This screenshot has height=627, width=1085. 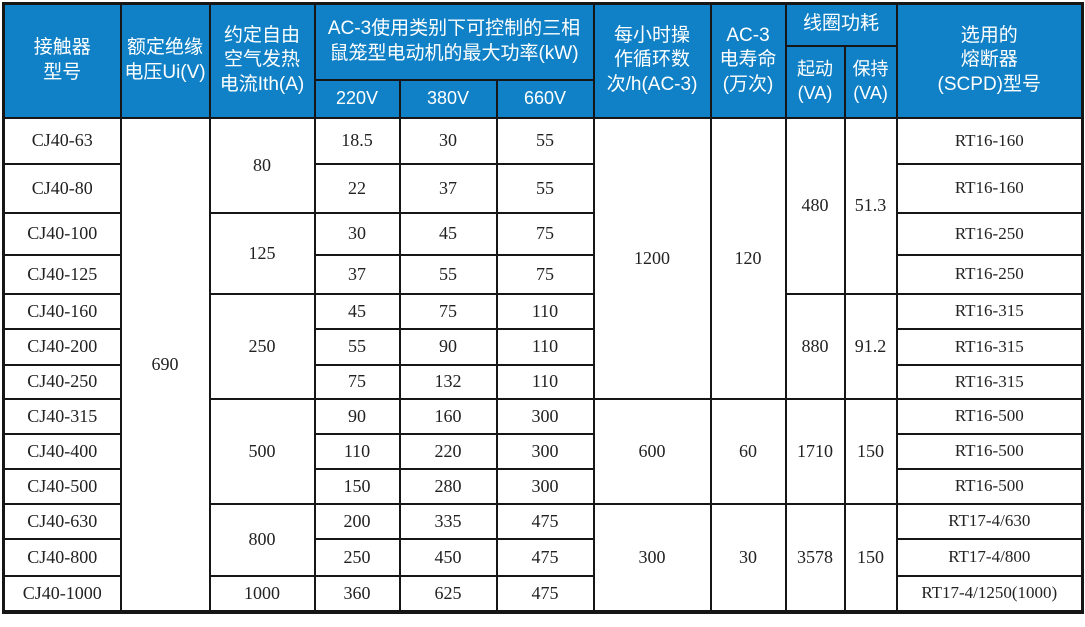 I want to click on table-row: CJ40-80 22 37 55 RT16-160, so click(x=543, y=188).